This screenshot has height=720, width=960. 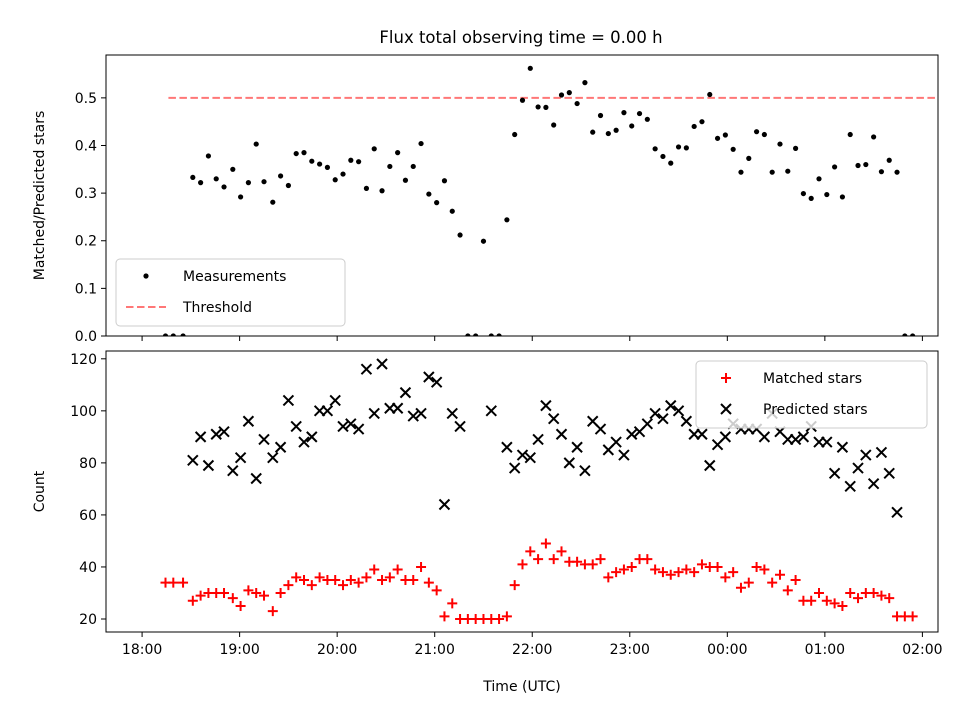 I want to click on legend-marker-predicted, so click(x=726, y=409).